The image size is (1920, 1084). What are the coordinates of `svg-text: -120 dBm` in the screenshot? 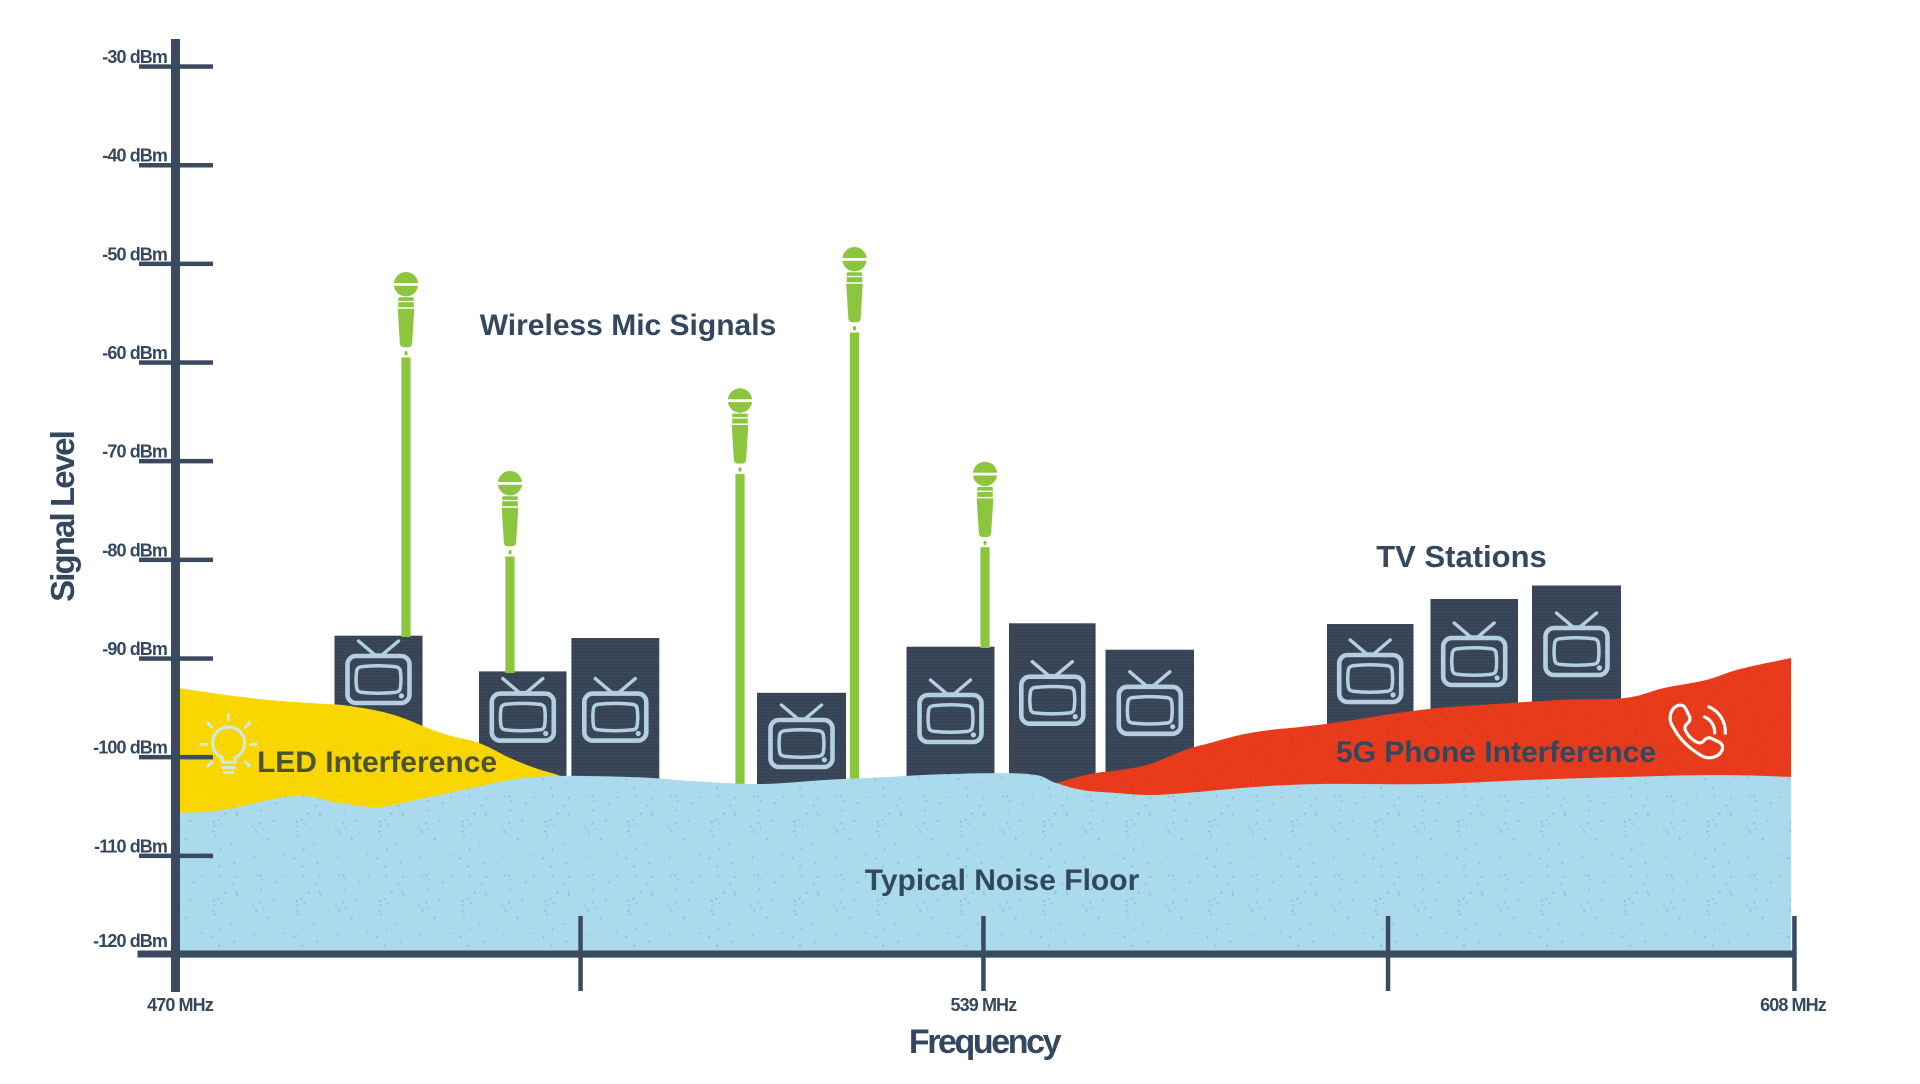 It's located at (130, 941).